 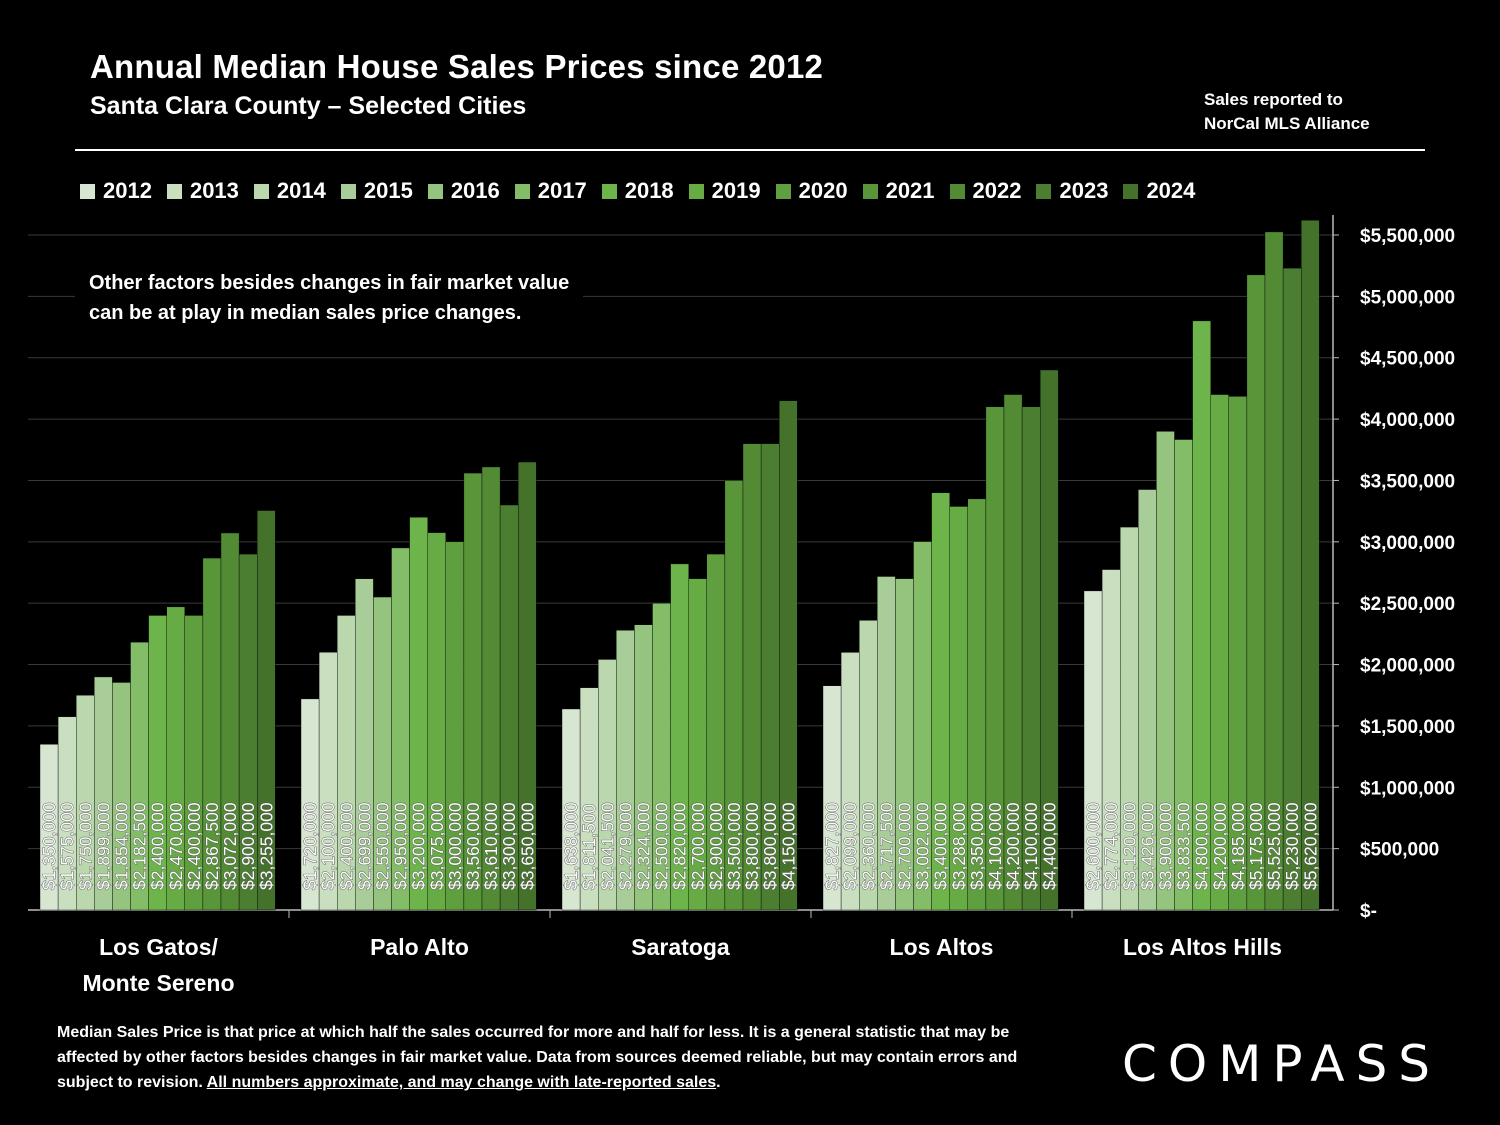 I want to click on y-tick-label: $3,500,000, so click(x=1407, y=481).